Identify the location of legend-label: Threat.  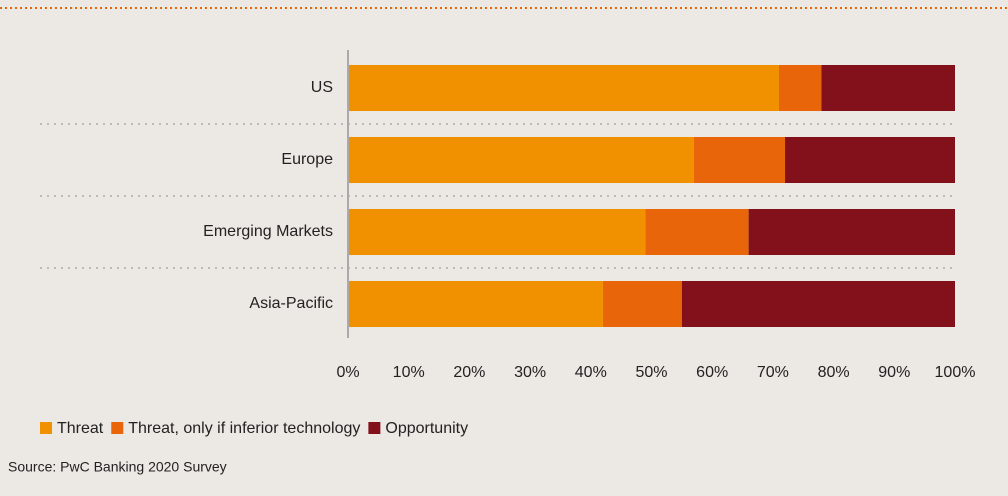
(80, 428).